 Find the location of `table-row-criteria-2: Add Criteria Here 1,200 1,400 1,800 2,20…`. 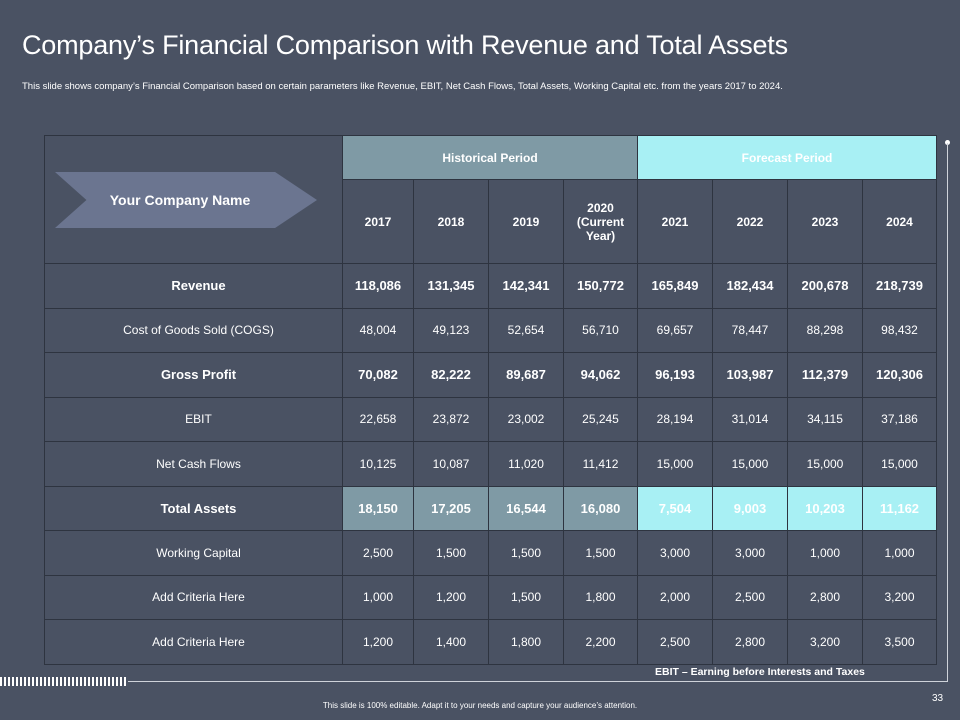

table-row-criteria-2: Add Criteria Here 1,200 1,400 1,800 2,20… is located at coordinates (491, 642).